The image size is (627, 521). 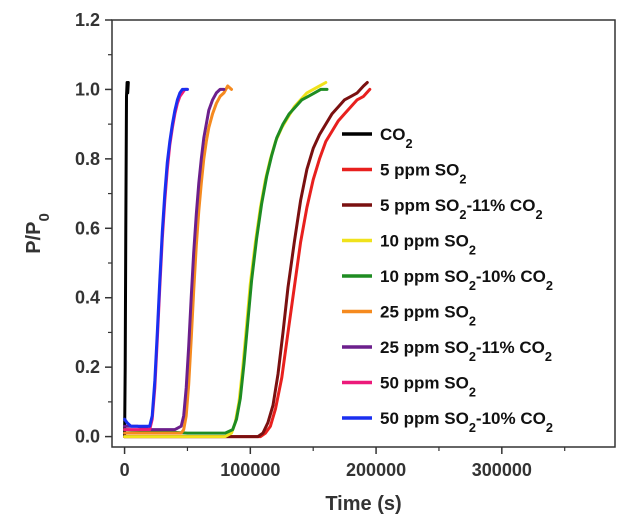 I want to click on legend-label: 50 ppm SO2-10% CO2, so click(x=466, y=422).